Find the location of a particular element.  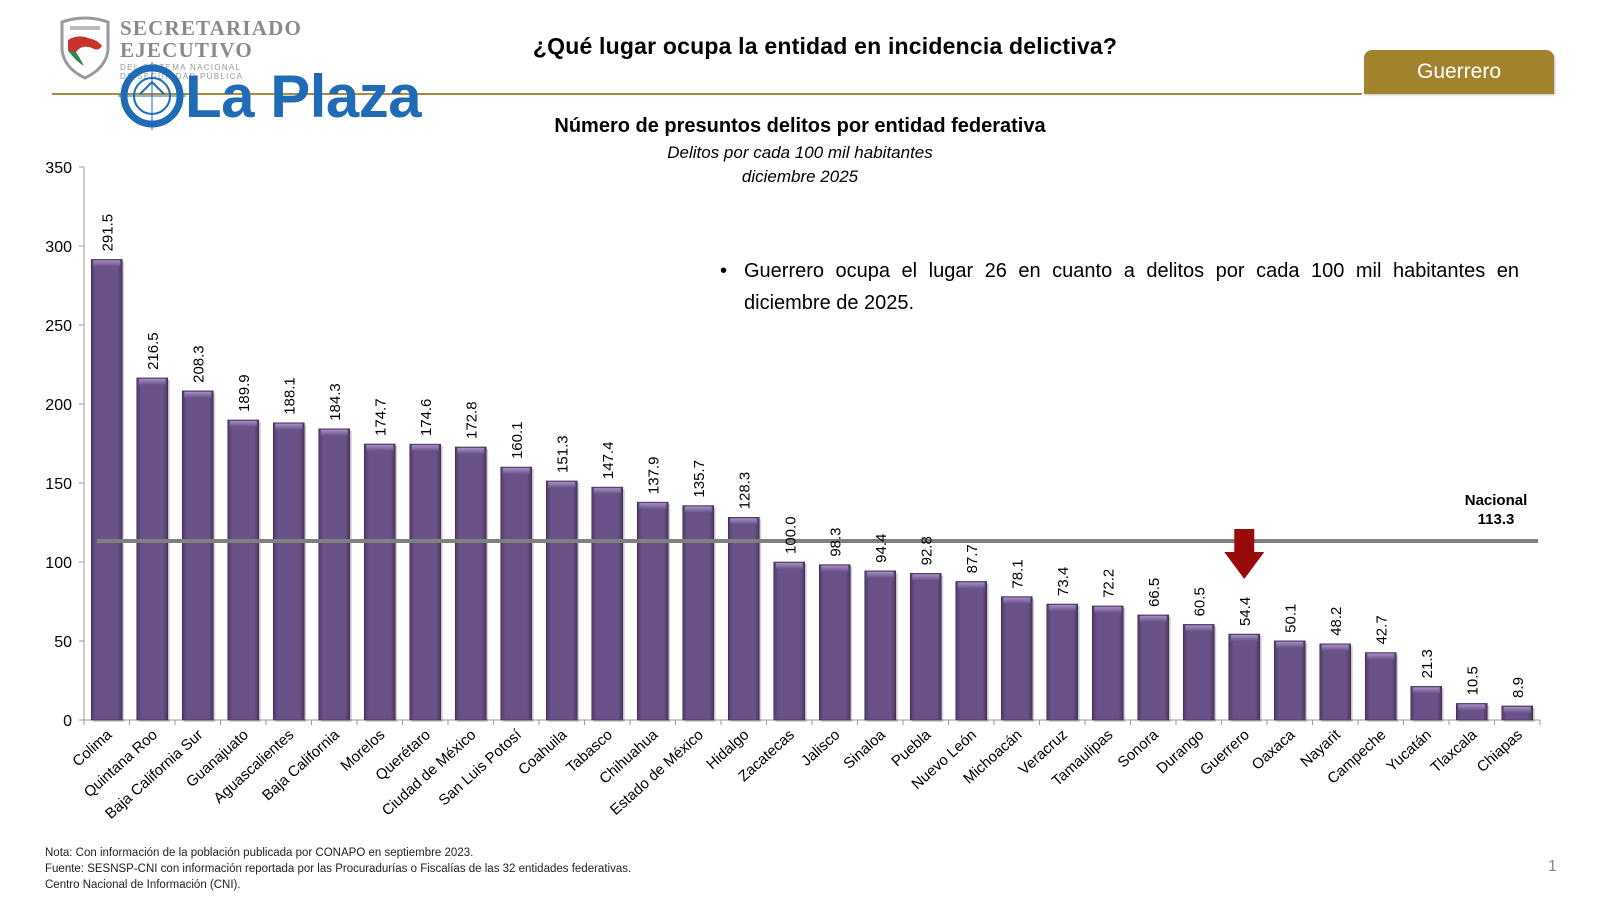

y-tick-label: 150 is located at coordinates (58, 484).